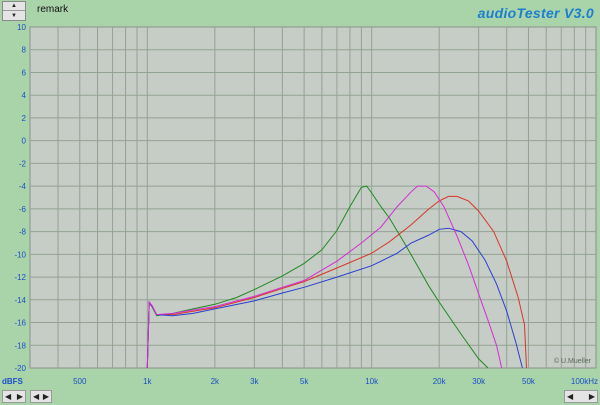  Describe the element at coordinates (24, 141) in the screenshot. I see `y-tick-label: 0` at that location.